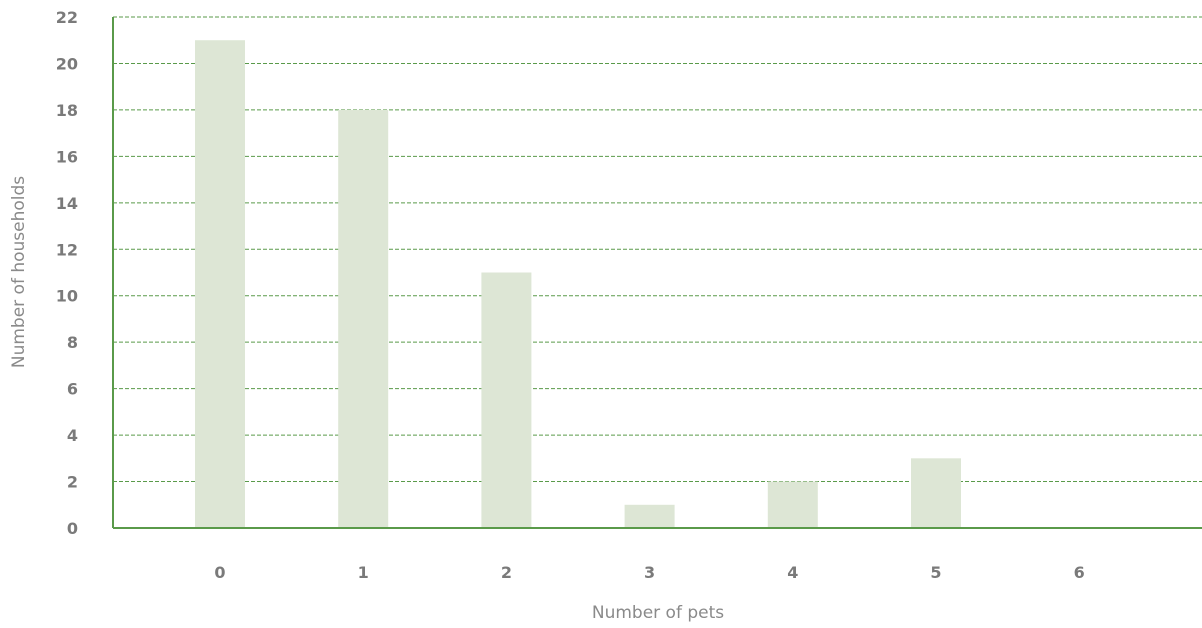  What do you see at coordinates (72, 389) in the screenshot?
I see `y-tick-label-6: 6` at bounding box center [72, 389].